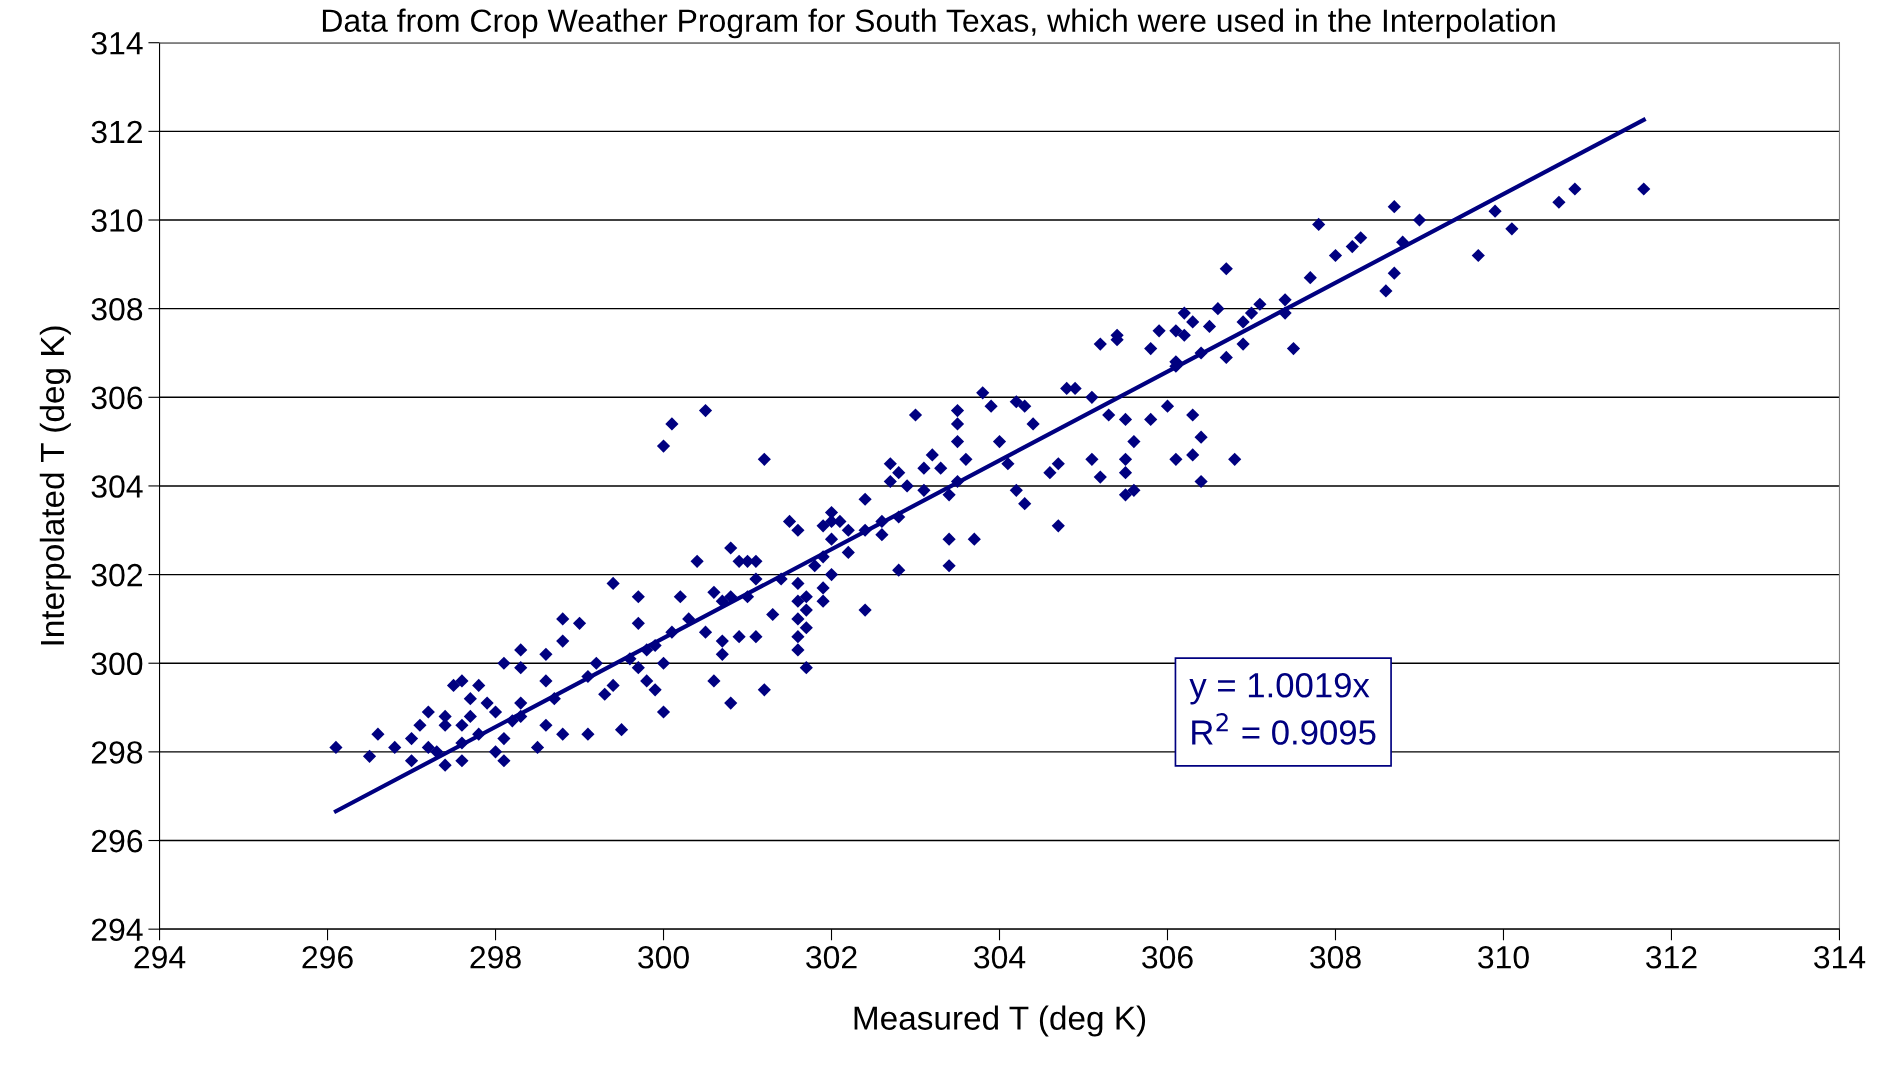  What do you see at coordinates (117, 486) in the screenshot?
I see `y-tick-label: 304` at bounding box center [117, 486].